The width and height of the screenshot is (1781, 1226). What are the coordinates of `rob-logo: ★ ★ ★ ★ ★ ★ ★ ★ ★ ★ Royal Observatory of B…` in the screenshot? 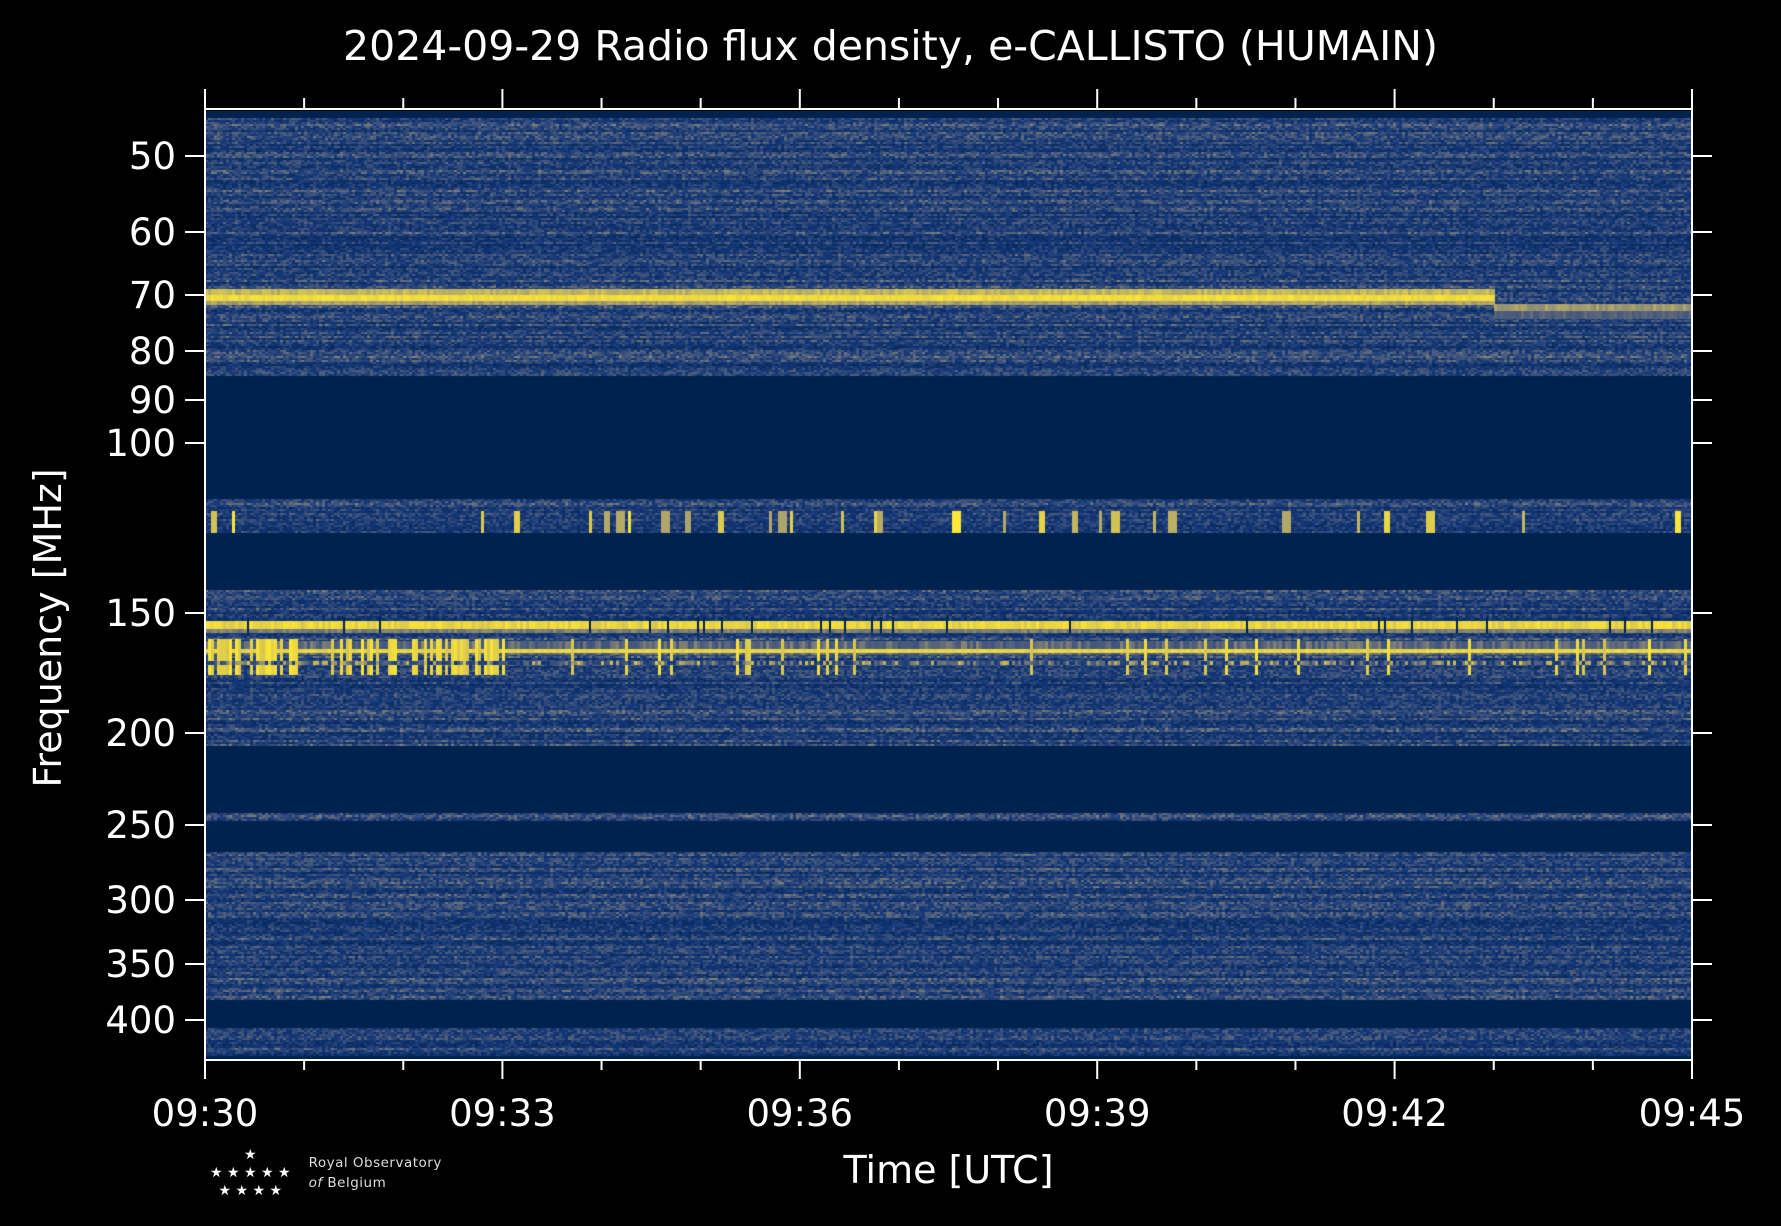 It's located at (326, 1173).